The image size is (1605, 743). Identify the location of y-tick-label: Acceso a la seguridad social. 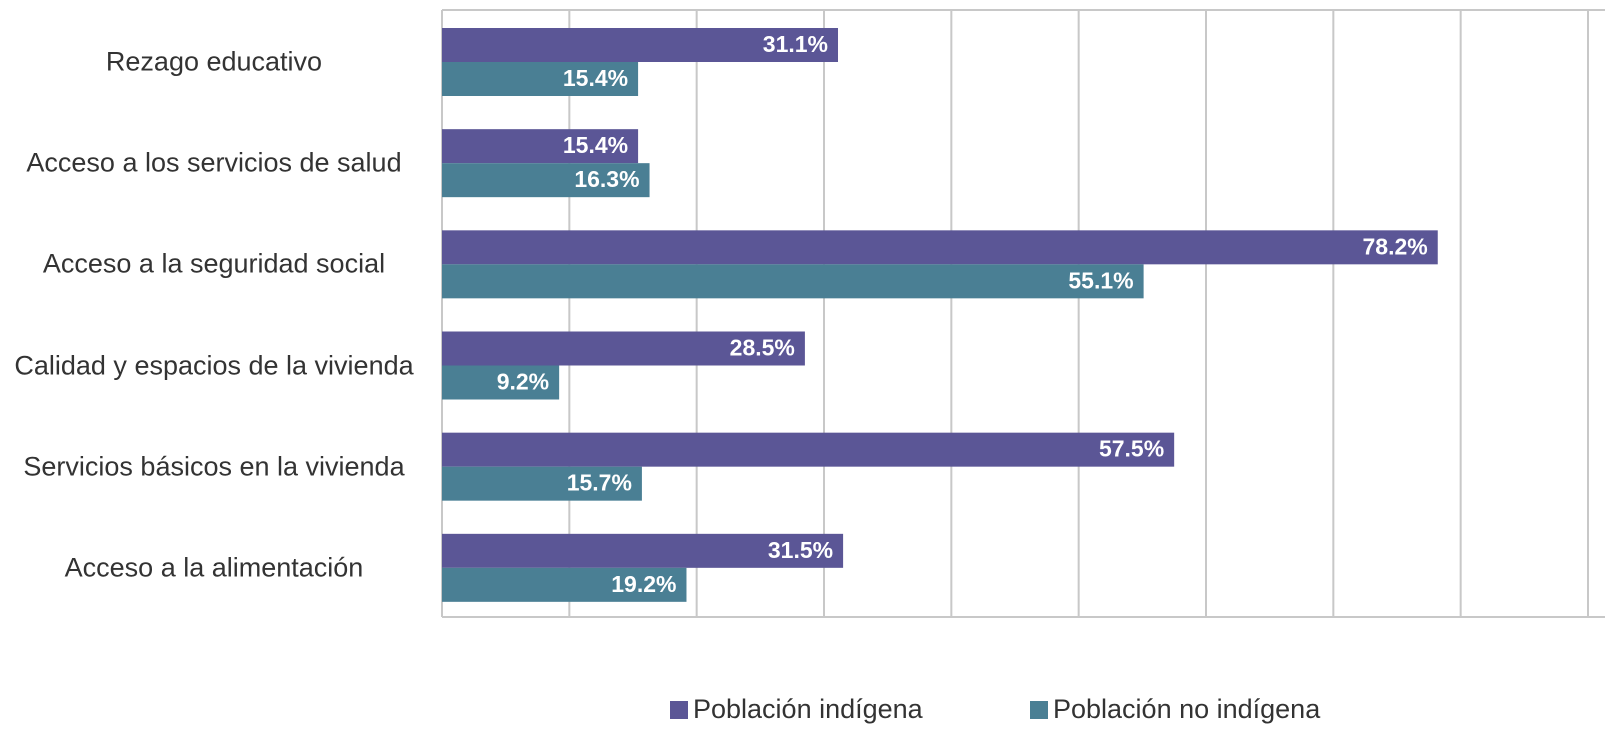
(214, 263).